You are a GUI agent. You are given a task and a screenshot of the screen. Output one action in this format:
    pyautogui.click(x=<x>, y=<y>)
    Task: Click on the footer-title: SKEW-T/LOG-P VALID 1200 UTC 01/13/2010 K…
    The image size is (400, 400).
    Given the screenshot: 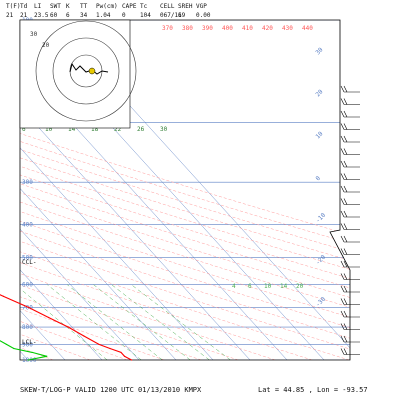 What is the action you would take?
    pyautogui.click(x=111, y=390)
    